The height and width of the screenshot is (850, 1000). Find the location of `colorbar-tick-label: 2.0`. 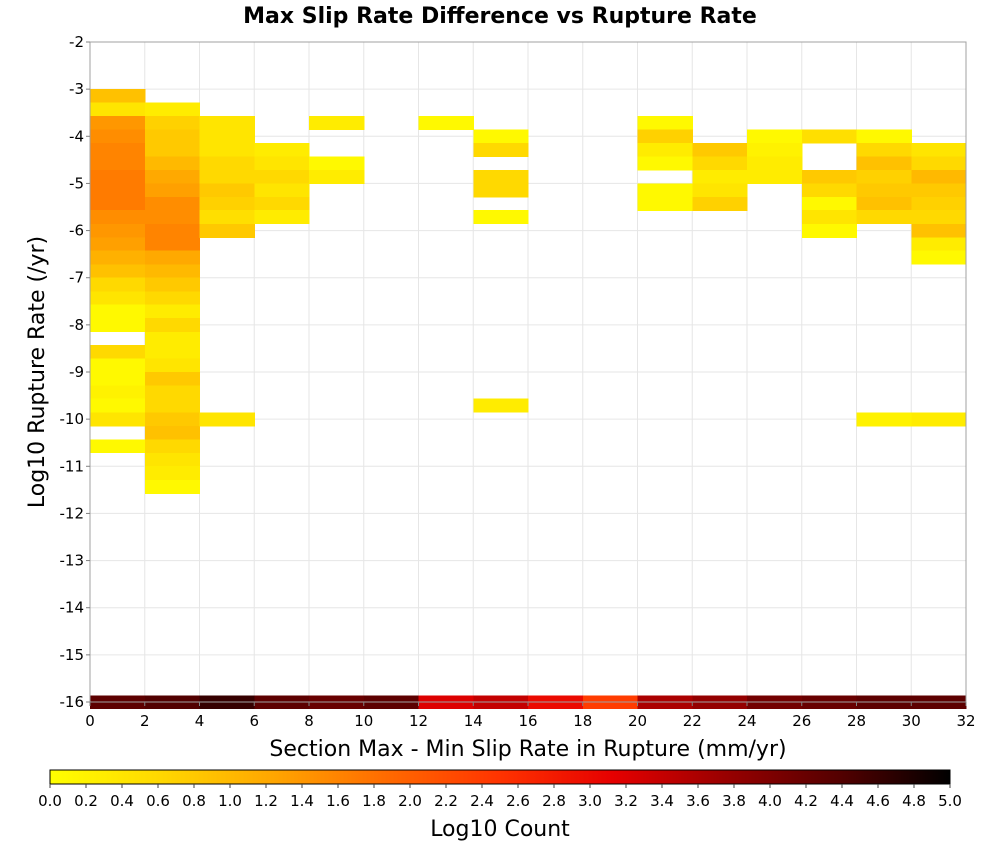

colorbar-tick-label: 2.0 is located at coordinates (410, 801).